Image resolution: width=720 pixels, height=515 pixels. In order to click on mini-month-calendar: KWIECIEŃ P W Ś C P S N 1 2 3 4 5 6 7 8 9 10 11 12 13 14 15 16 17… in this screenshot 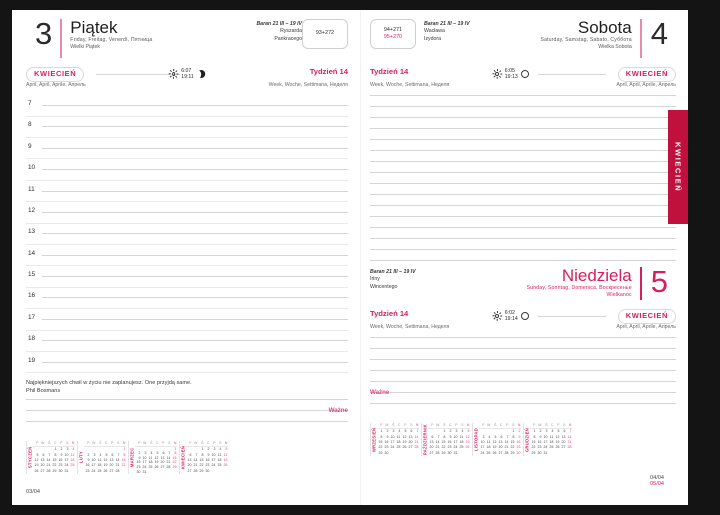, I will do `click(203, 458)`.